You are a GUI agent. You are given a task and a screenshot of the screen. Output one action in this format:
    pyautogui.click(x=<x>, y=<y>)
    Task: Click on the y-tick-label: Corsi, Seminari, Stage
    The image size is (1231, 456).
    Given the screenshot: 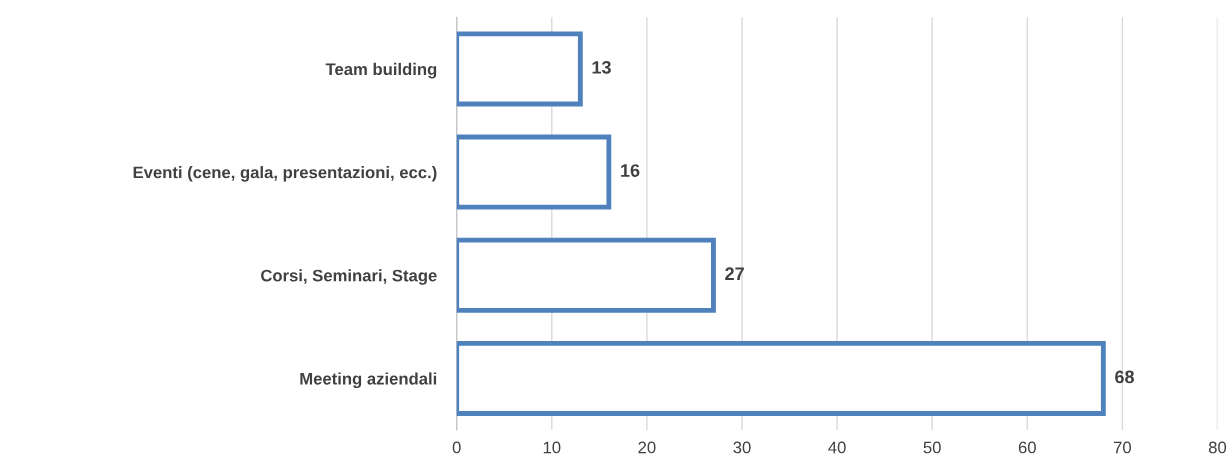 What is the action you would take?
    pyautogui.click(x=349, y=277)
    